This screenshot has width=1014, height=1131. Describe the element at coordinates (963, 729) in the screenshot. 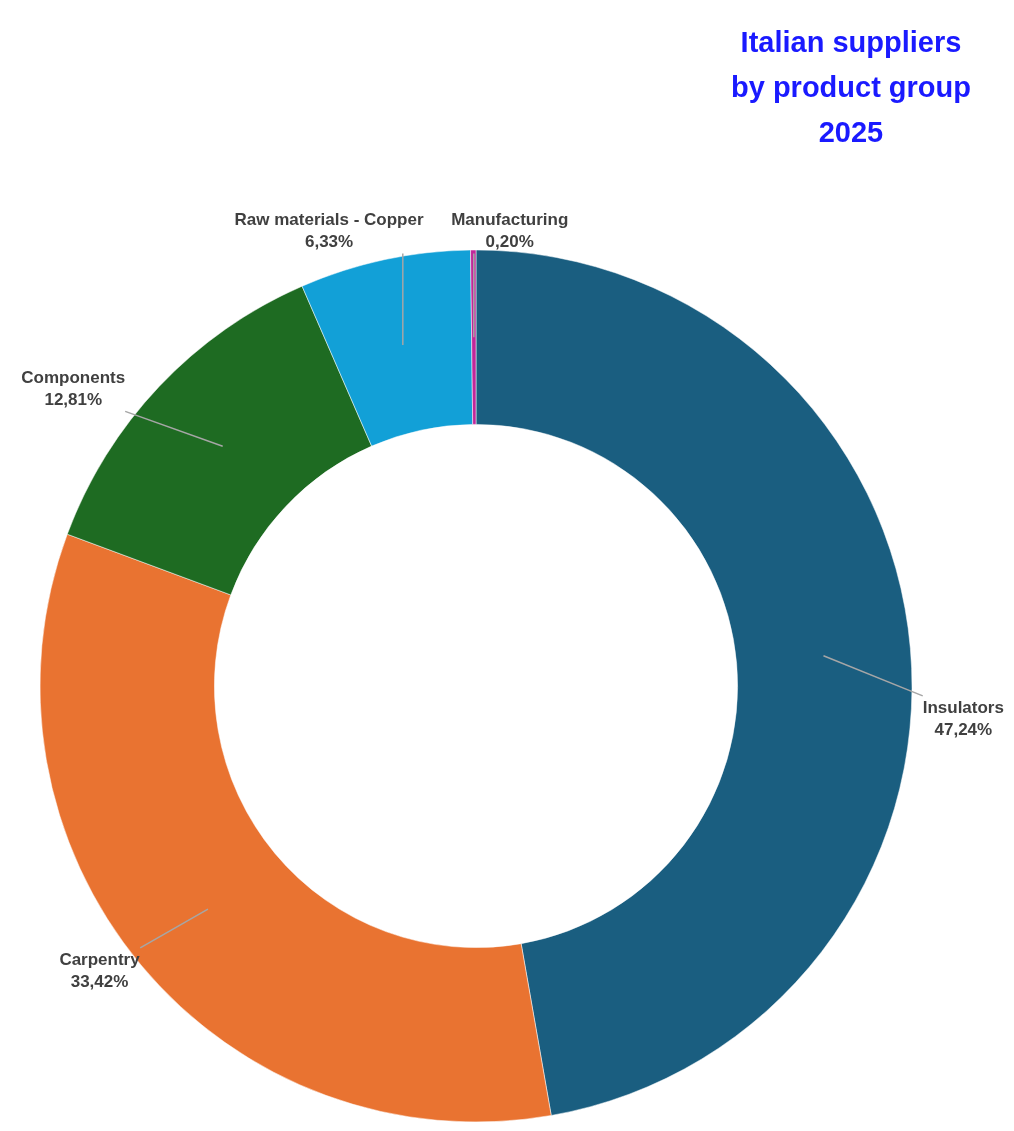

I see `data-label: 47,24%` at that location.